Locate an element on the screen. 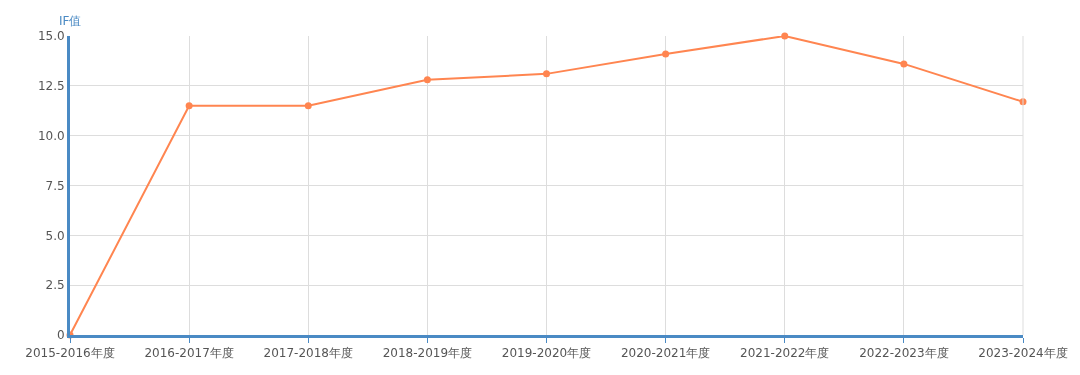 This screenshot has height=375, width=1080. x-tick-label: 2016-2017年度 is located at coordinates (189, 353).